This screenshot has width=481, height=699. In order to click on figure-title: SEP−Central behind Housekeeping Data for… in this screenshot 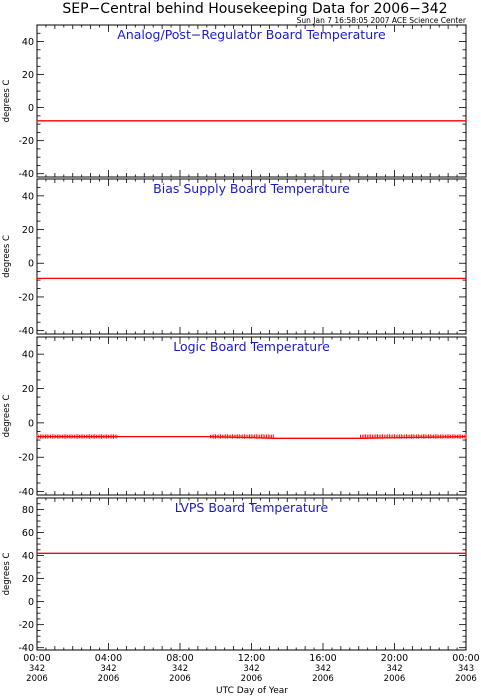, I will do `click(254, 9)`.